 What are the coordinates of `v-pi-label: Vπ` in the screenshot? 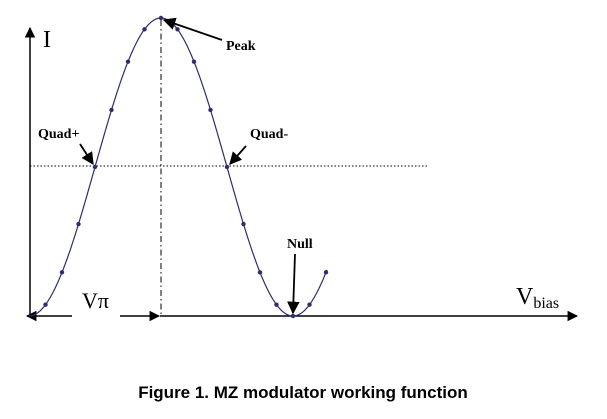 It's located at (95, 300).